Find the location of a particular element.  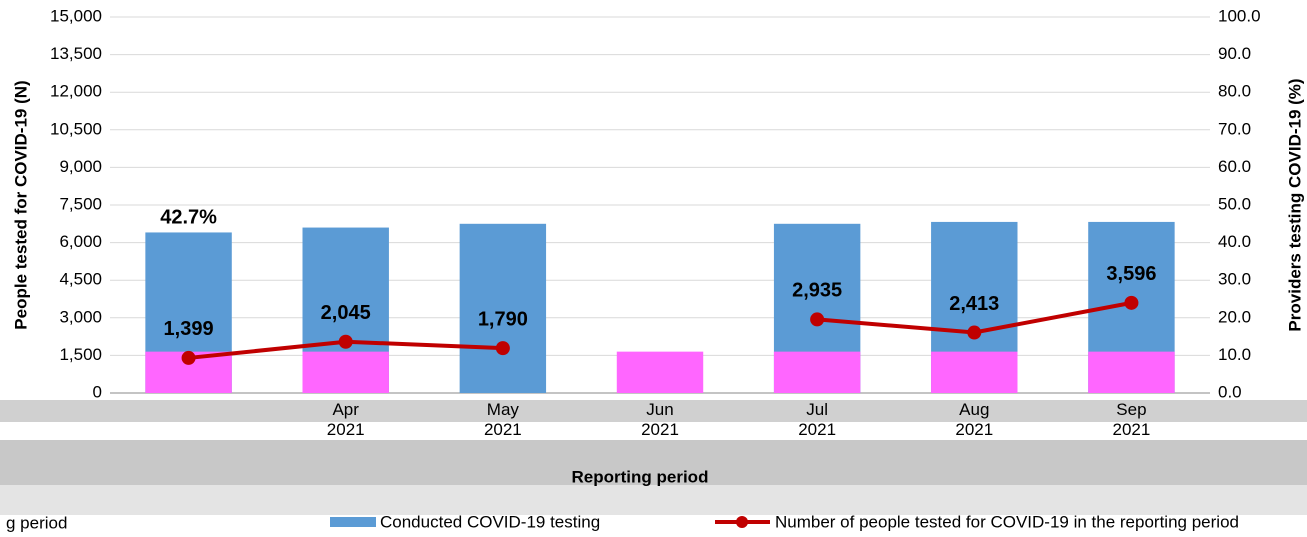

y2-tick-label: 90.0 is located at coordinates (1234, 53).